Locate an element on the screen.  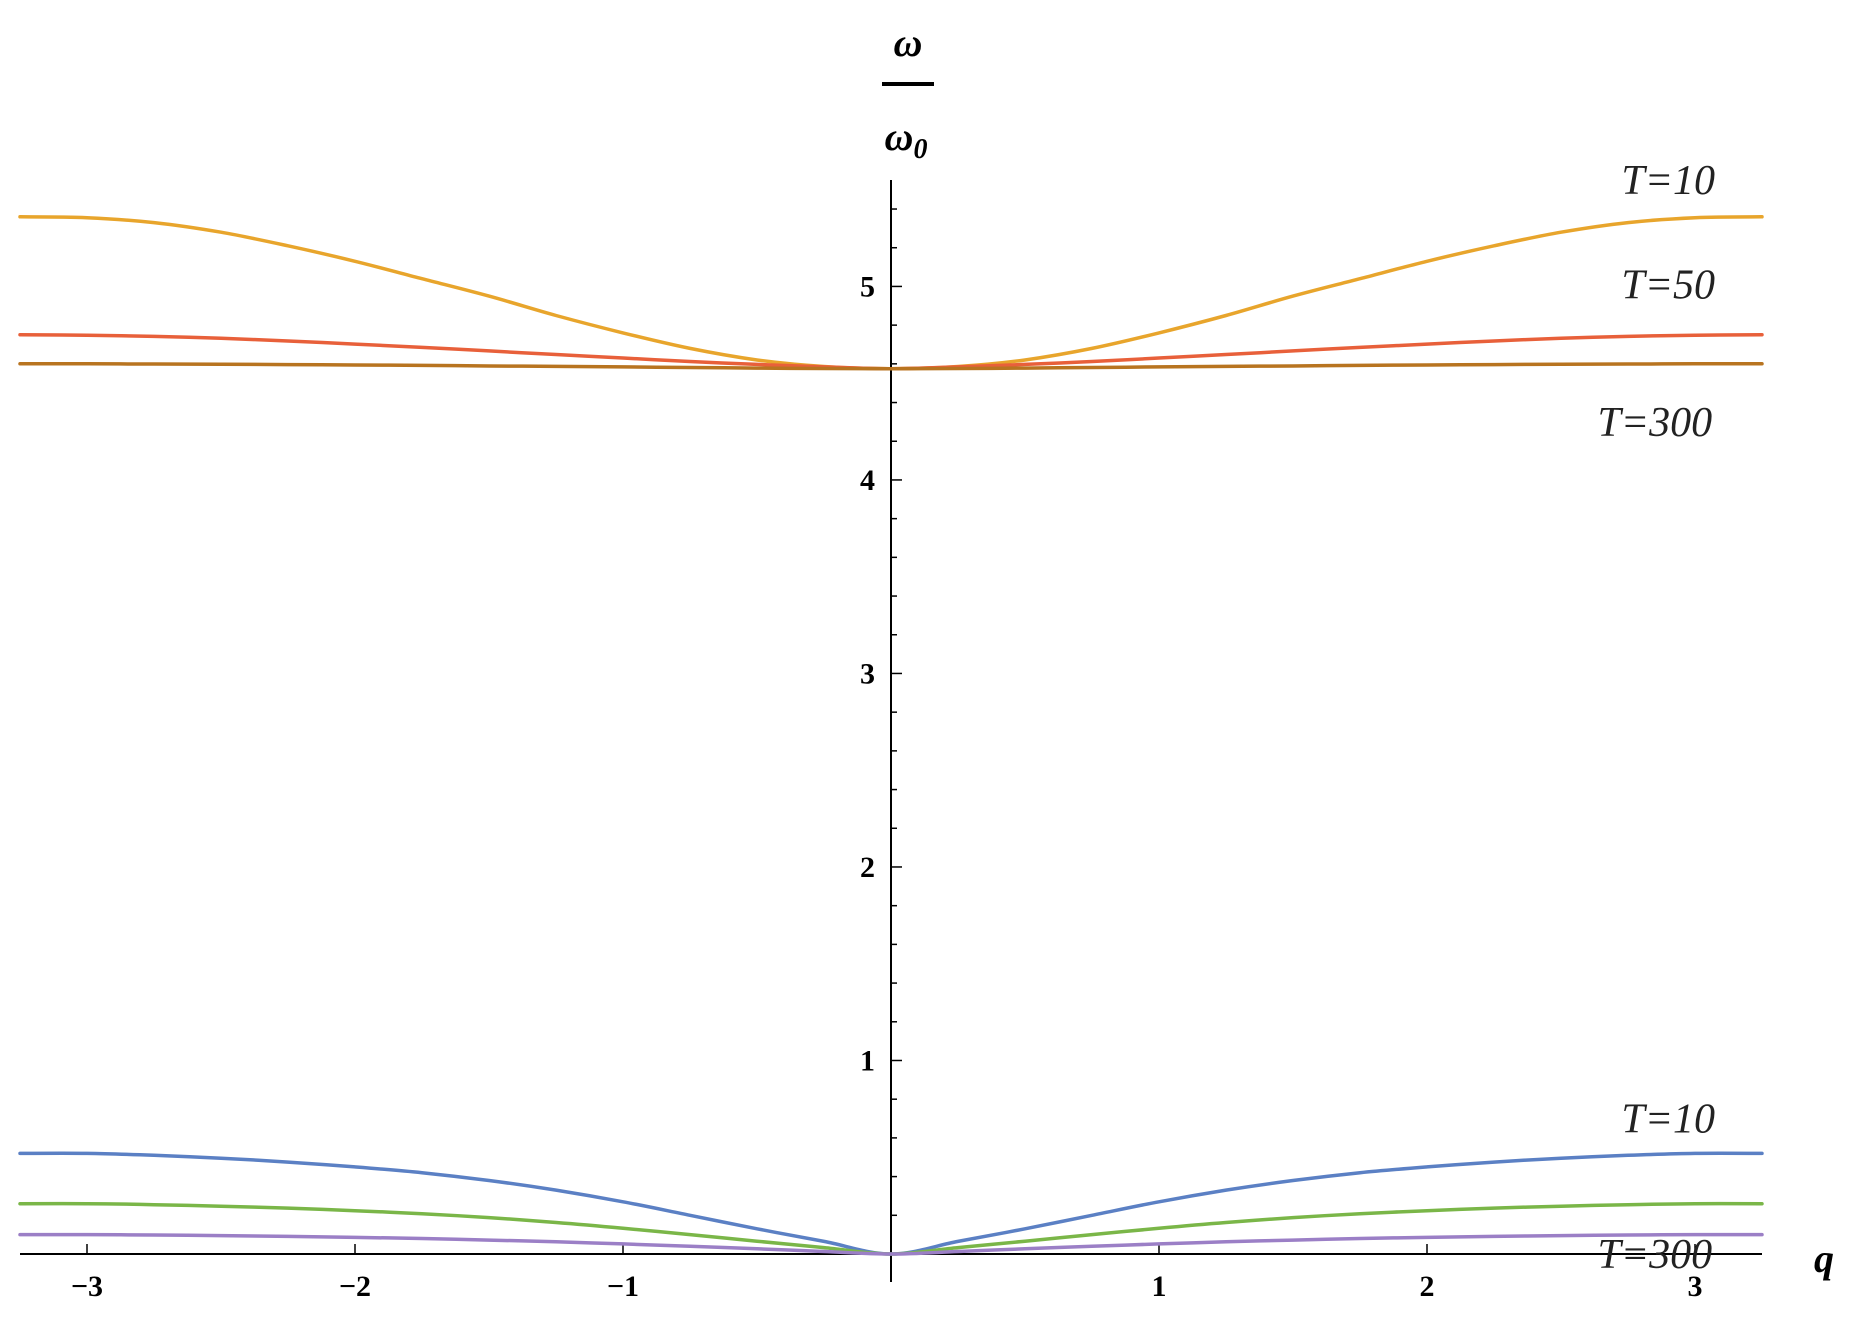
x-tick-label: −1 is located at coordinates (623, 1286).